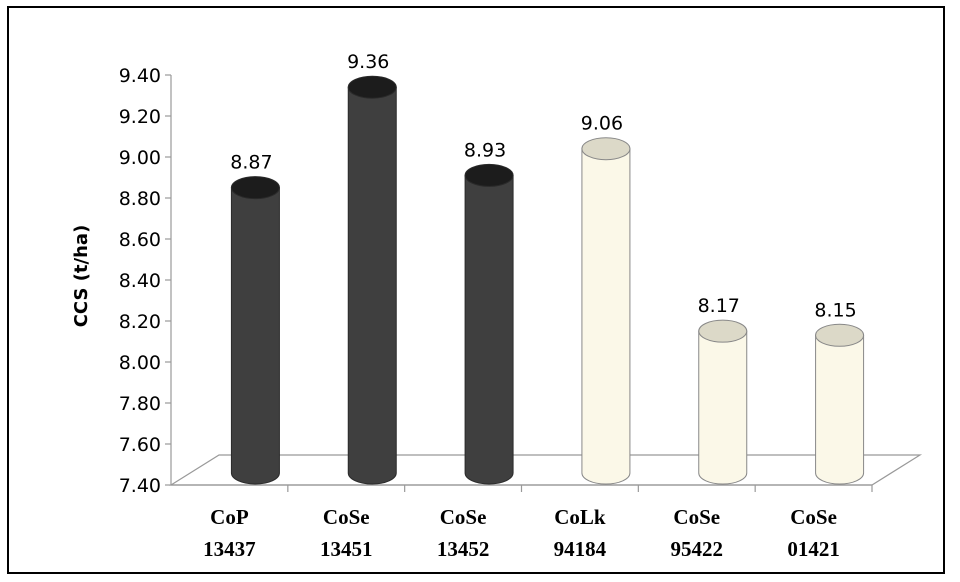 The height and width of the screenshot is (582, 960). I want to click on y-tick-label: 9.20, so click(140, 117).